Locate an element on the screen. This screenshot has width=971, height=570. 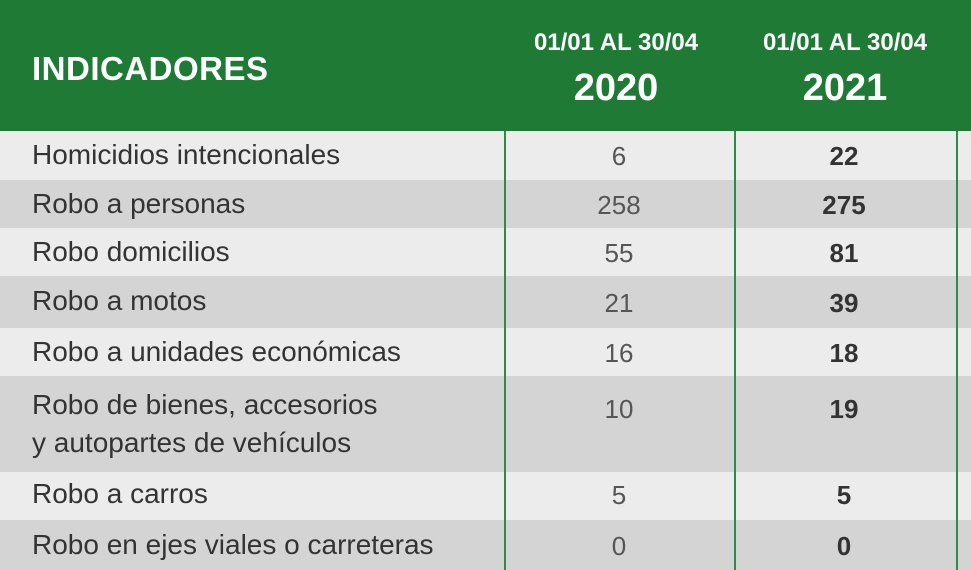
value-2021: 0 is located at coordinates (844, 546).